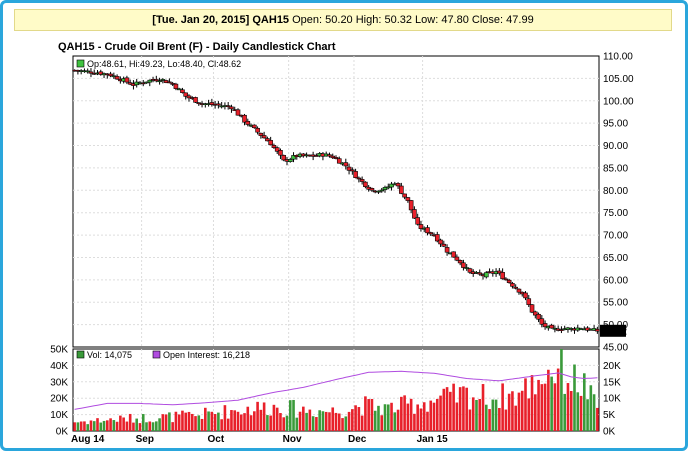 The image size is (688, 451). Describe the element at coordinates (206, 355) in the screenshot. I see `open-interest-legend-text: Open Interest: 16,218` at that location.